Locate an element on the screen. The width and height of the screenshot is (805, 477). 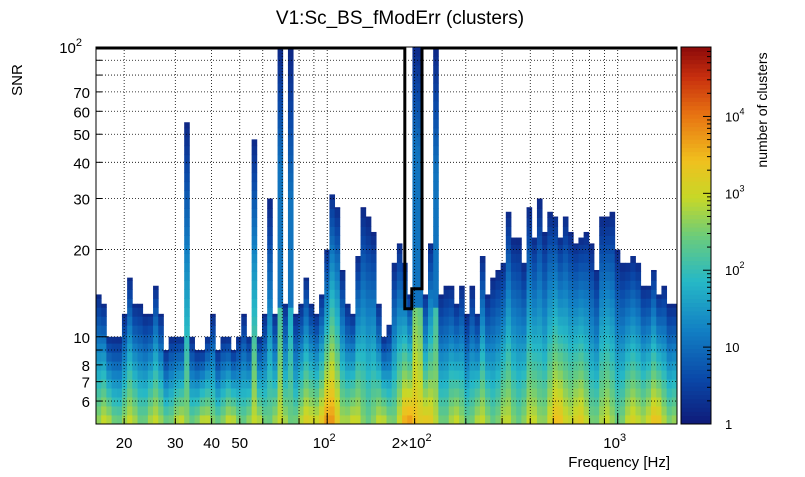
colorbar-label: number of clusters is located at coordinates (762, 109).